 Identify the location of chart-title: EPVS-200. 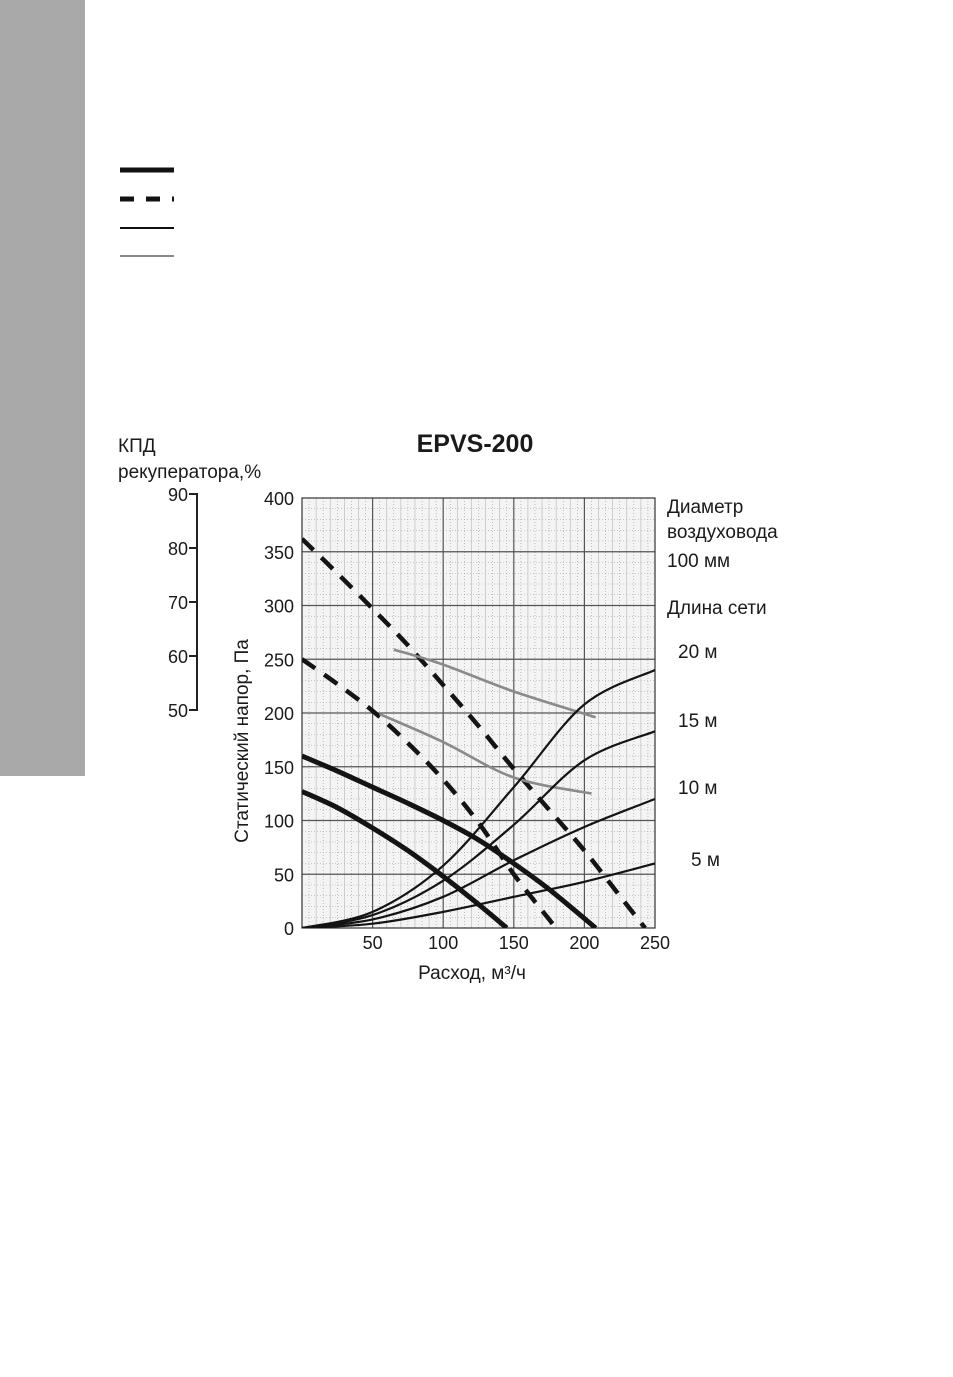
(475, 444).